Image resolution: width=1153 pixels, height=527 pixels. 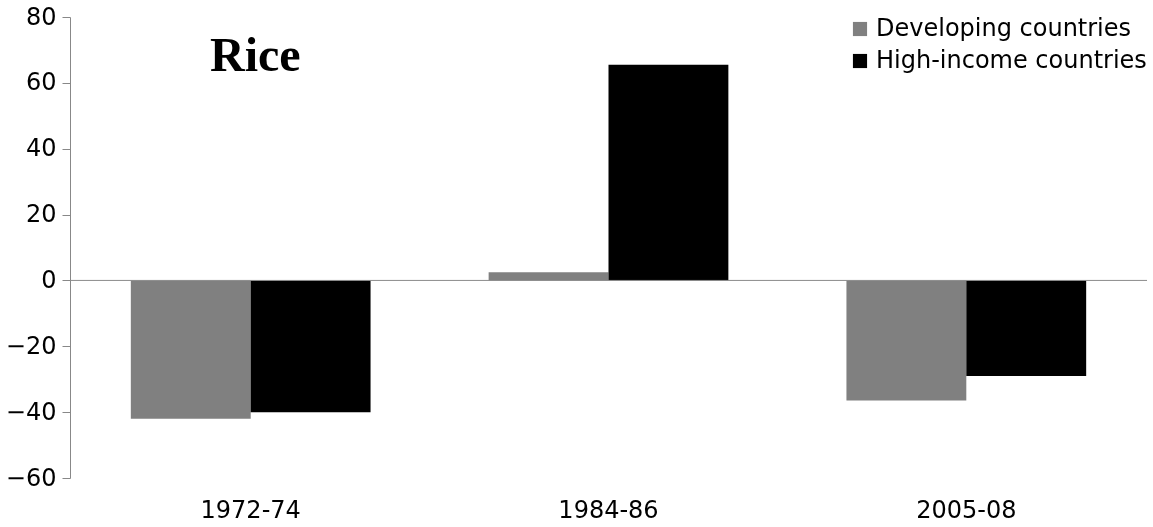 What do you see at coordinates (31, 477) in the screenshot?
I see `y-tick-label: −60` at bounding box center [31, 477].